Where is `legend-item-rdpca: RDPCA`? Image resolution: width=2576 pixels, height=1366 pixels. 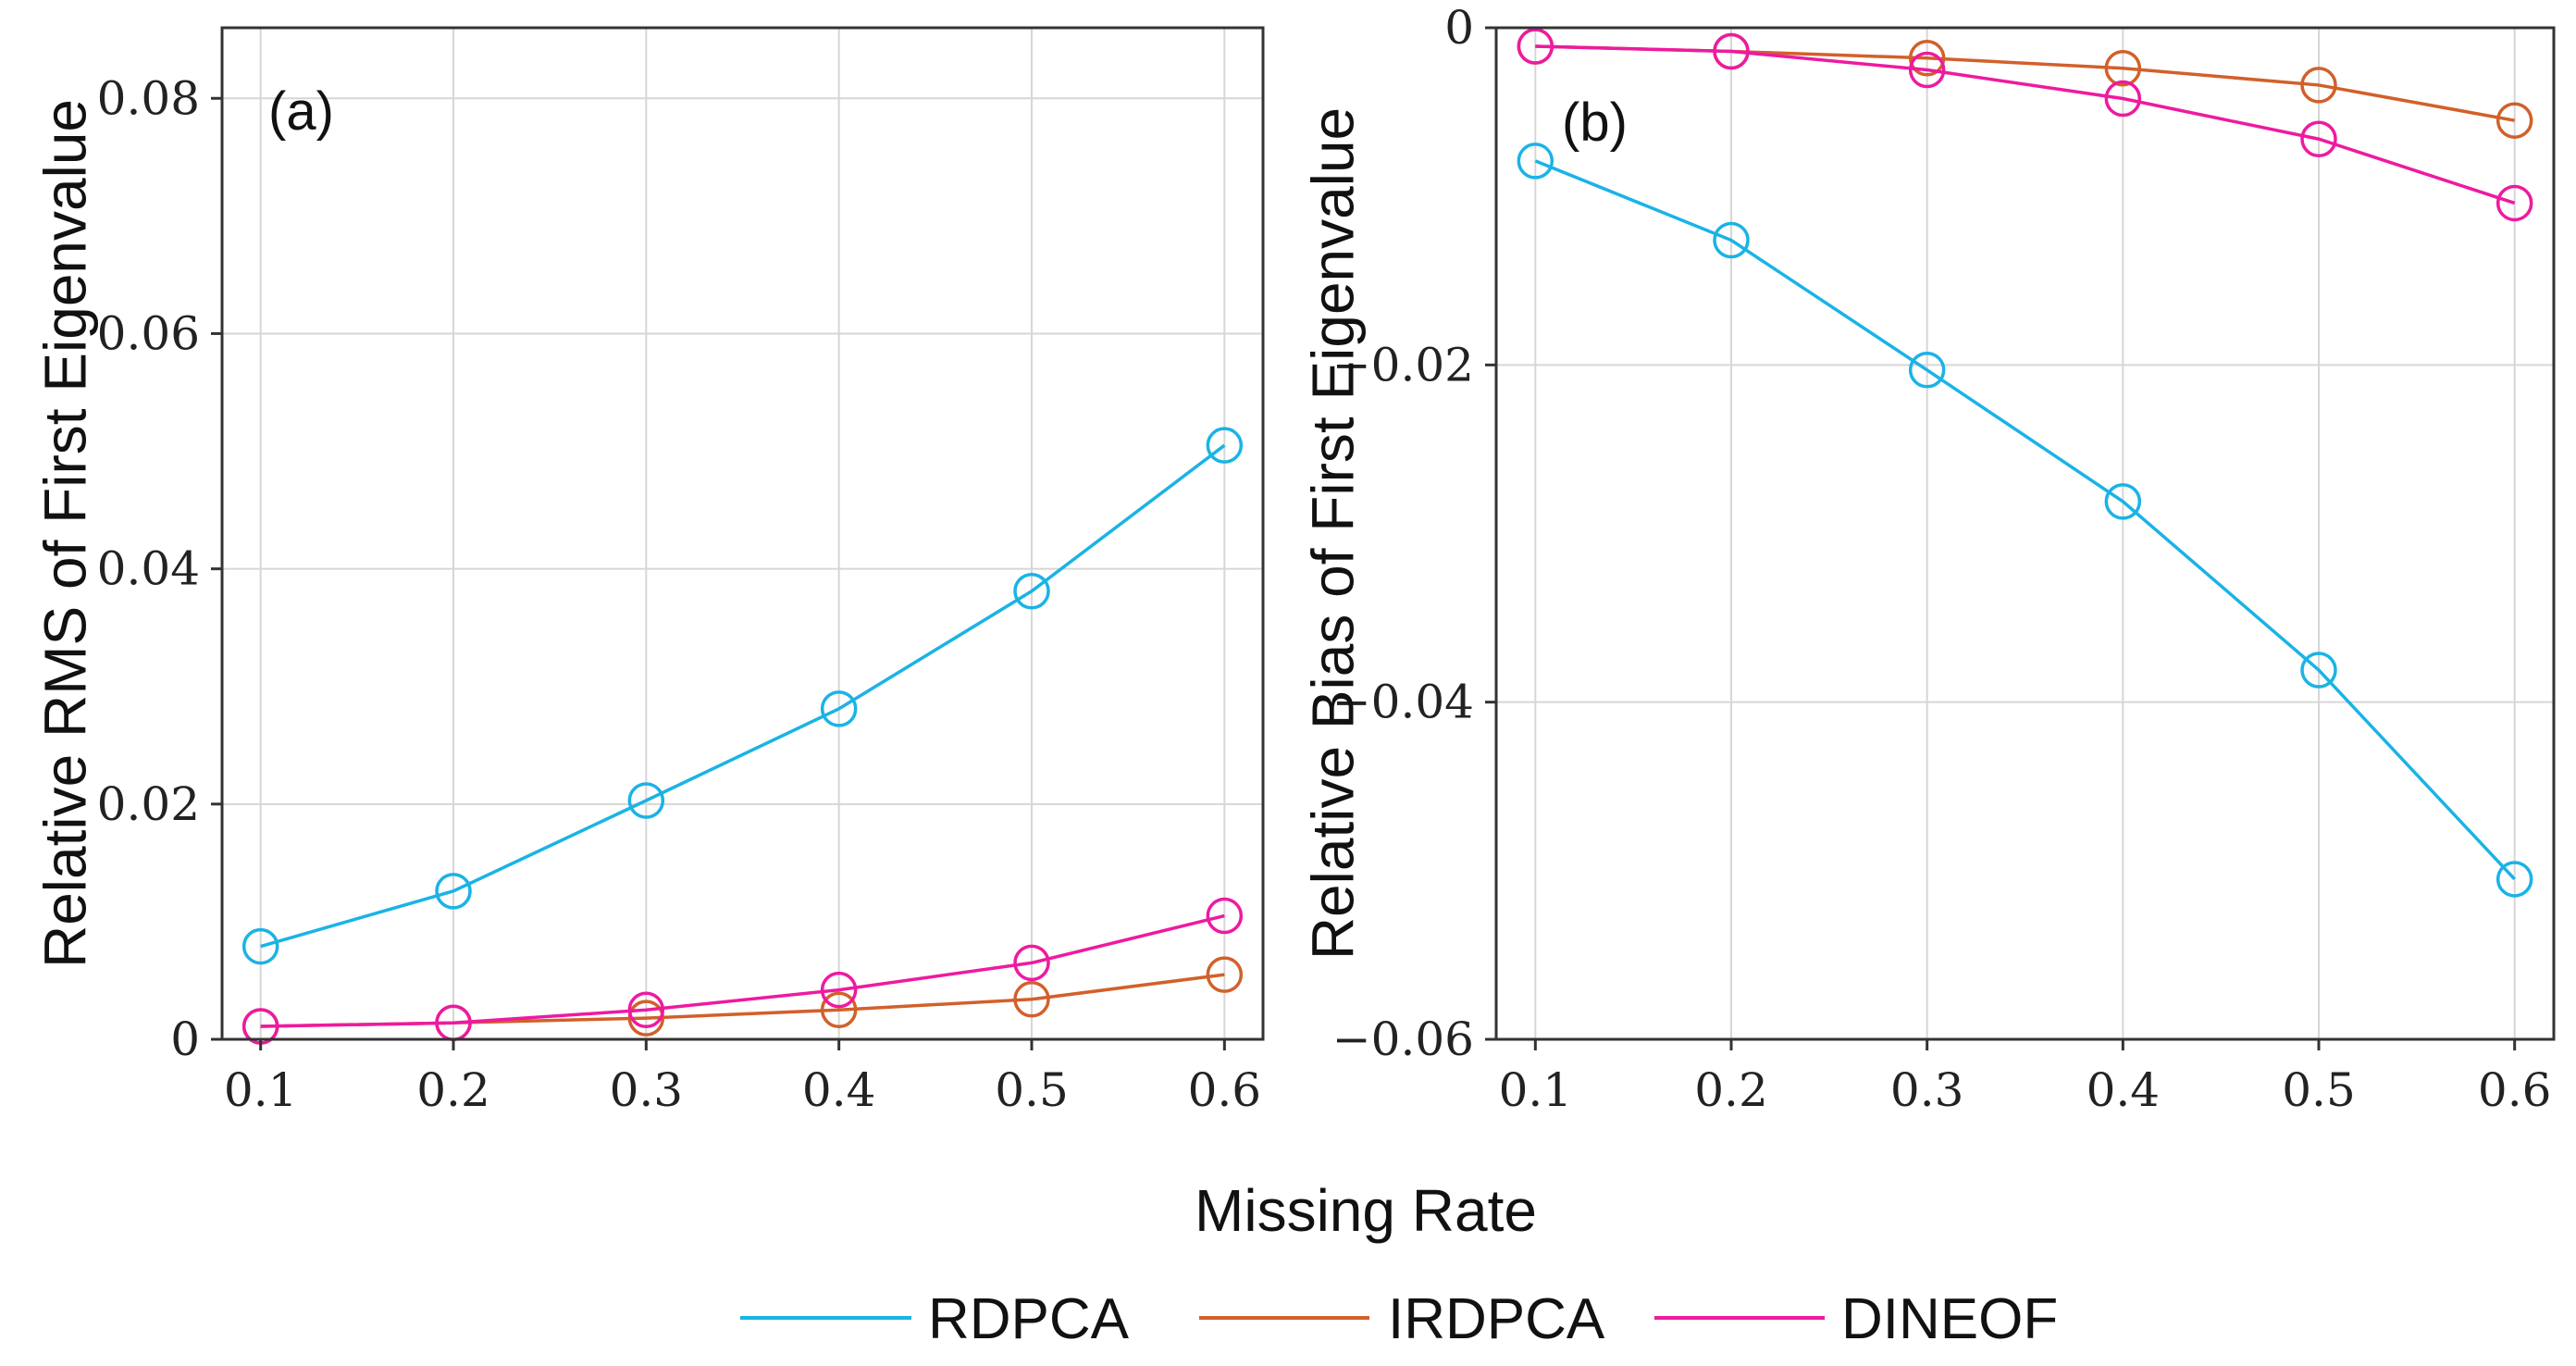 legend-item-rdpca: RDPCA is located at coordinates (935, 1319).